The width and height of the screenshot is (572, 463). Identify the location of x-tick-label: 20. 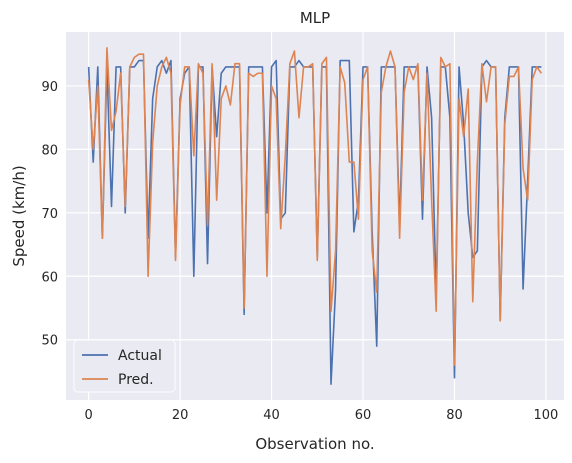
(180, 415).